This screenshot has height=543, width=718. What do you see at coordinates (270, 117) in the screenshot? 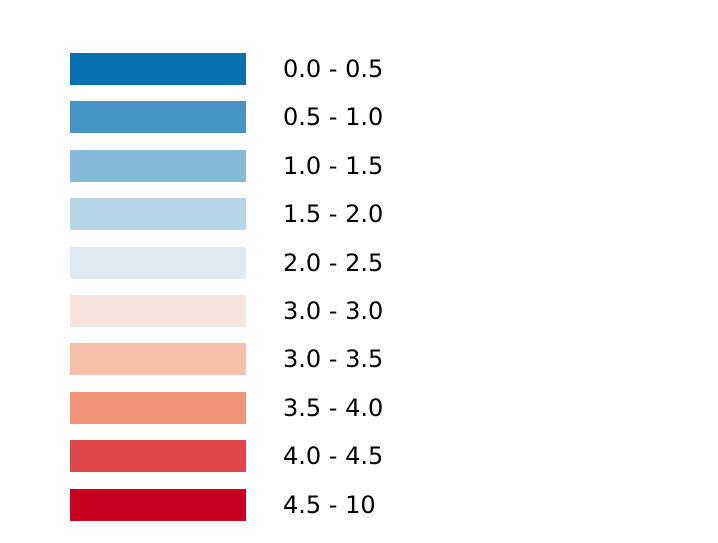
I see `legend-item: 0.5 - 1.0` at bounding box center [270, 117].